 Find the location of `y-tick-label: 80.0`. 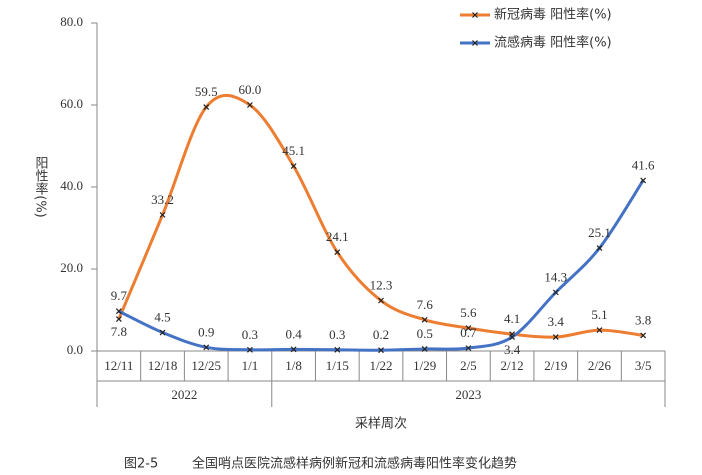

y-tick-label: 80.0 is located at coordinates (71, 21).